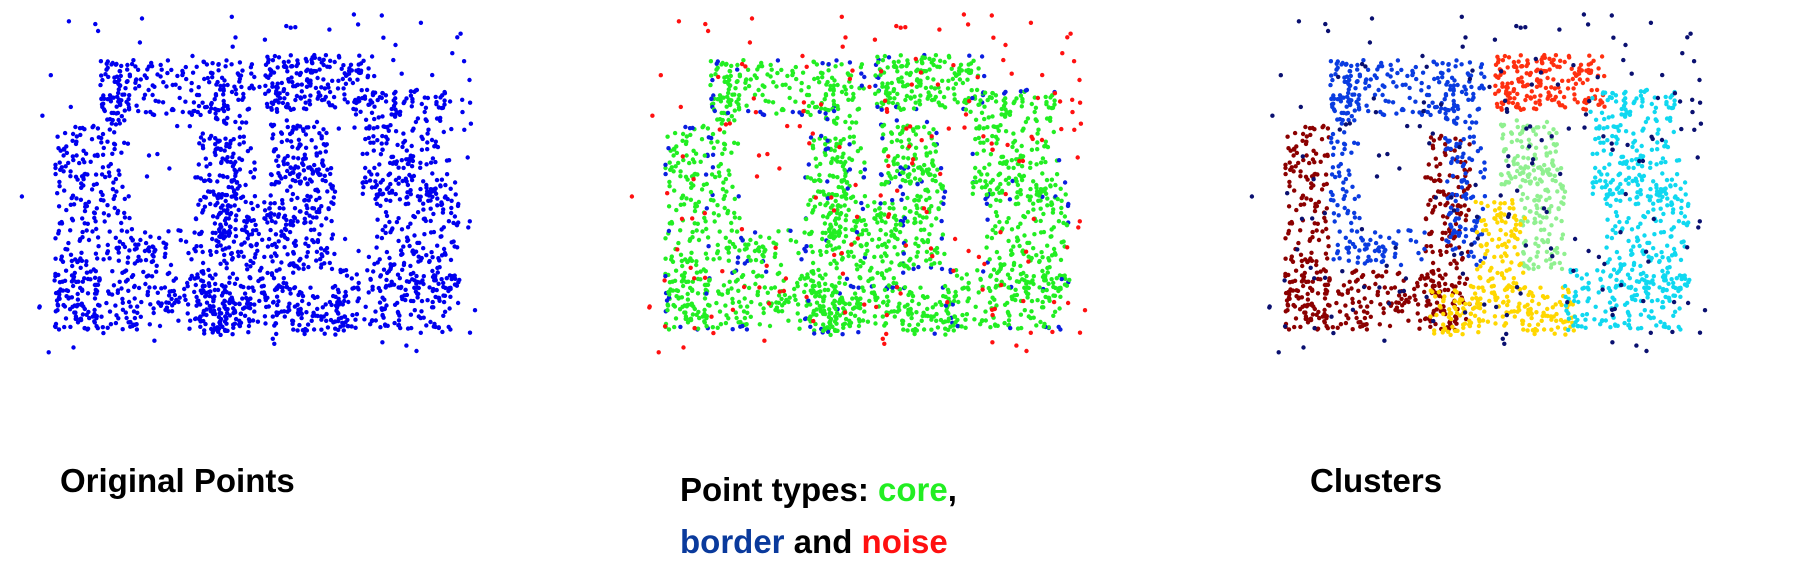  What do you see at coordinates (982, 320) in the screenshot?
I see `type-point-2039` at bounding box center [982, 320].